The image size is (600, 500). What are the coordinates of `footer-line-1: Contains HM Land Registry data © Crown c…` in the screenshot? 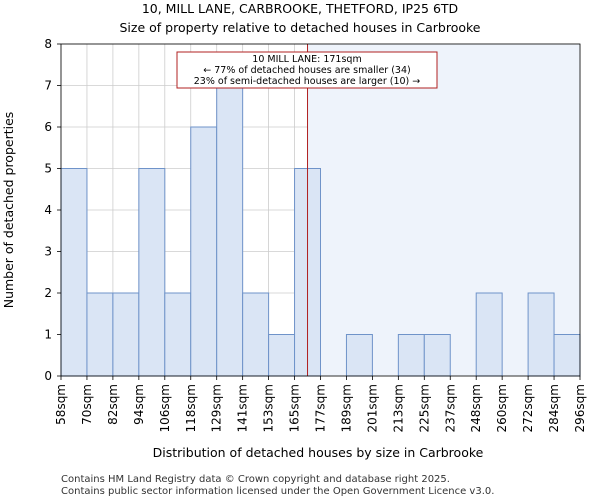 It's located at (255, 479).